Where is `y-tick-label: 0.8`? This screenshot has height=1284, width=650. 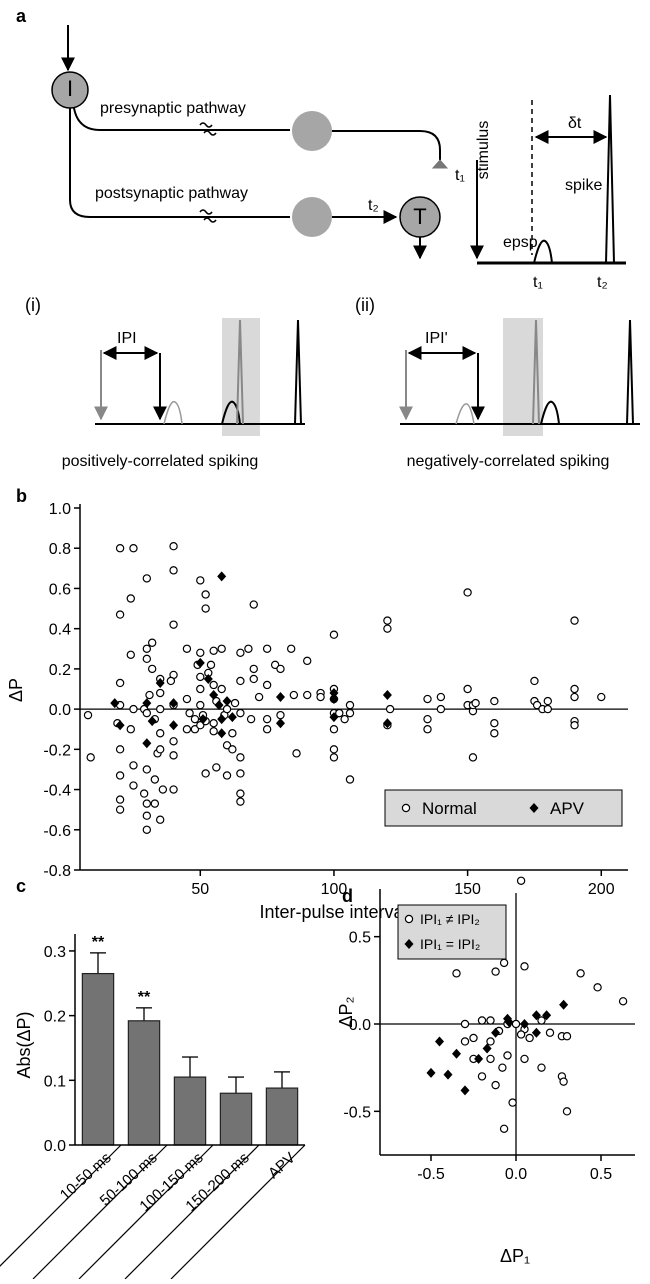
y-tick-label: 0.8 is located at coordinates (60, 549).